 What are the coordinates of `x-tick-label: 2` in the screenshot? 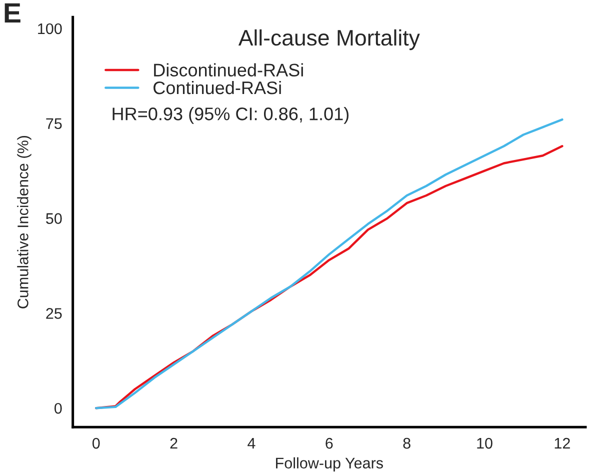 It's located at (174, 443).